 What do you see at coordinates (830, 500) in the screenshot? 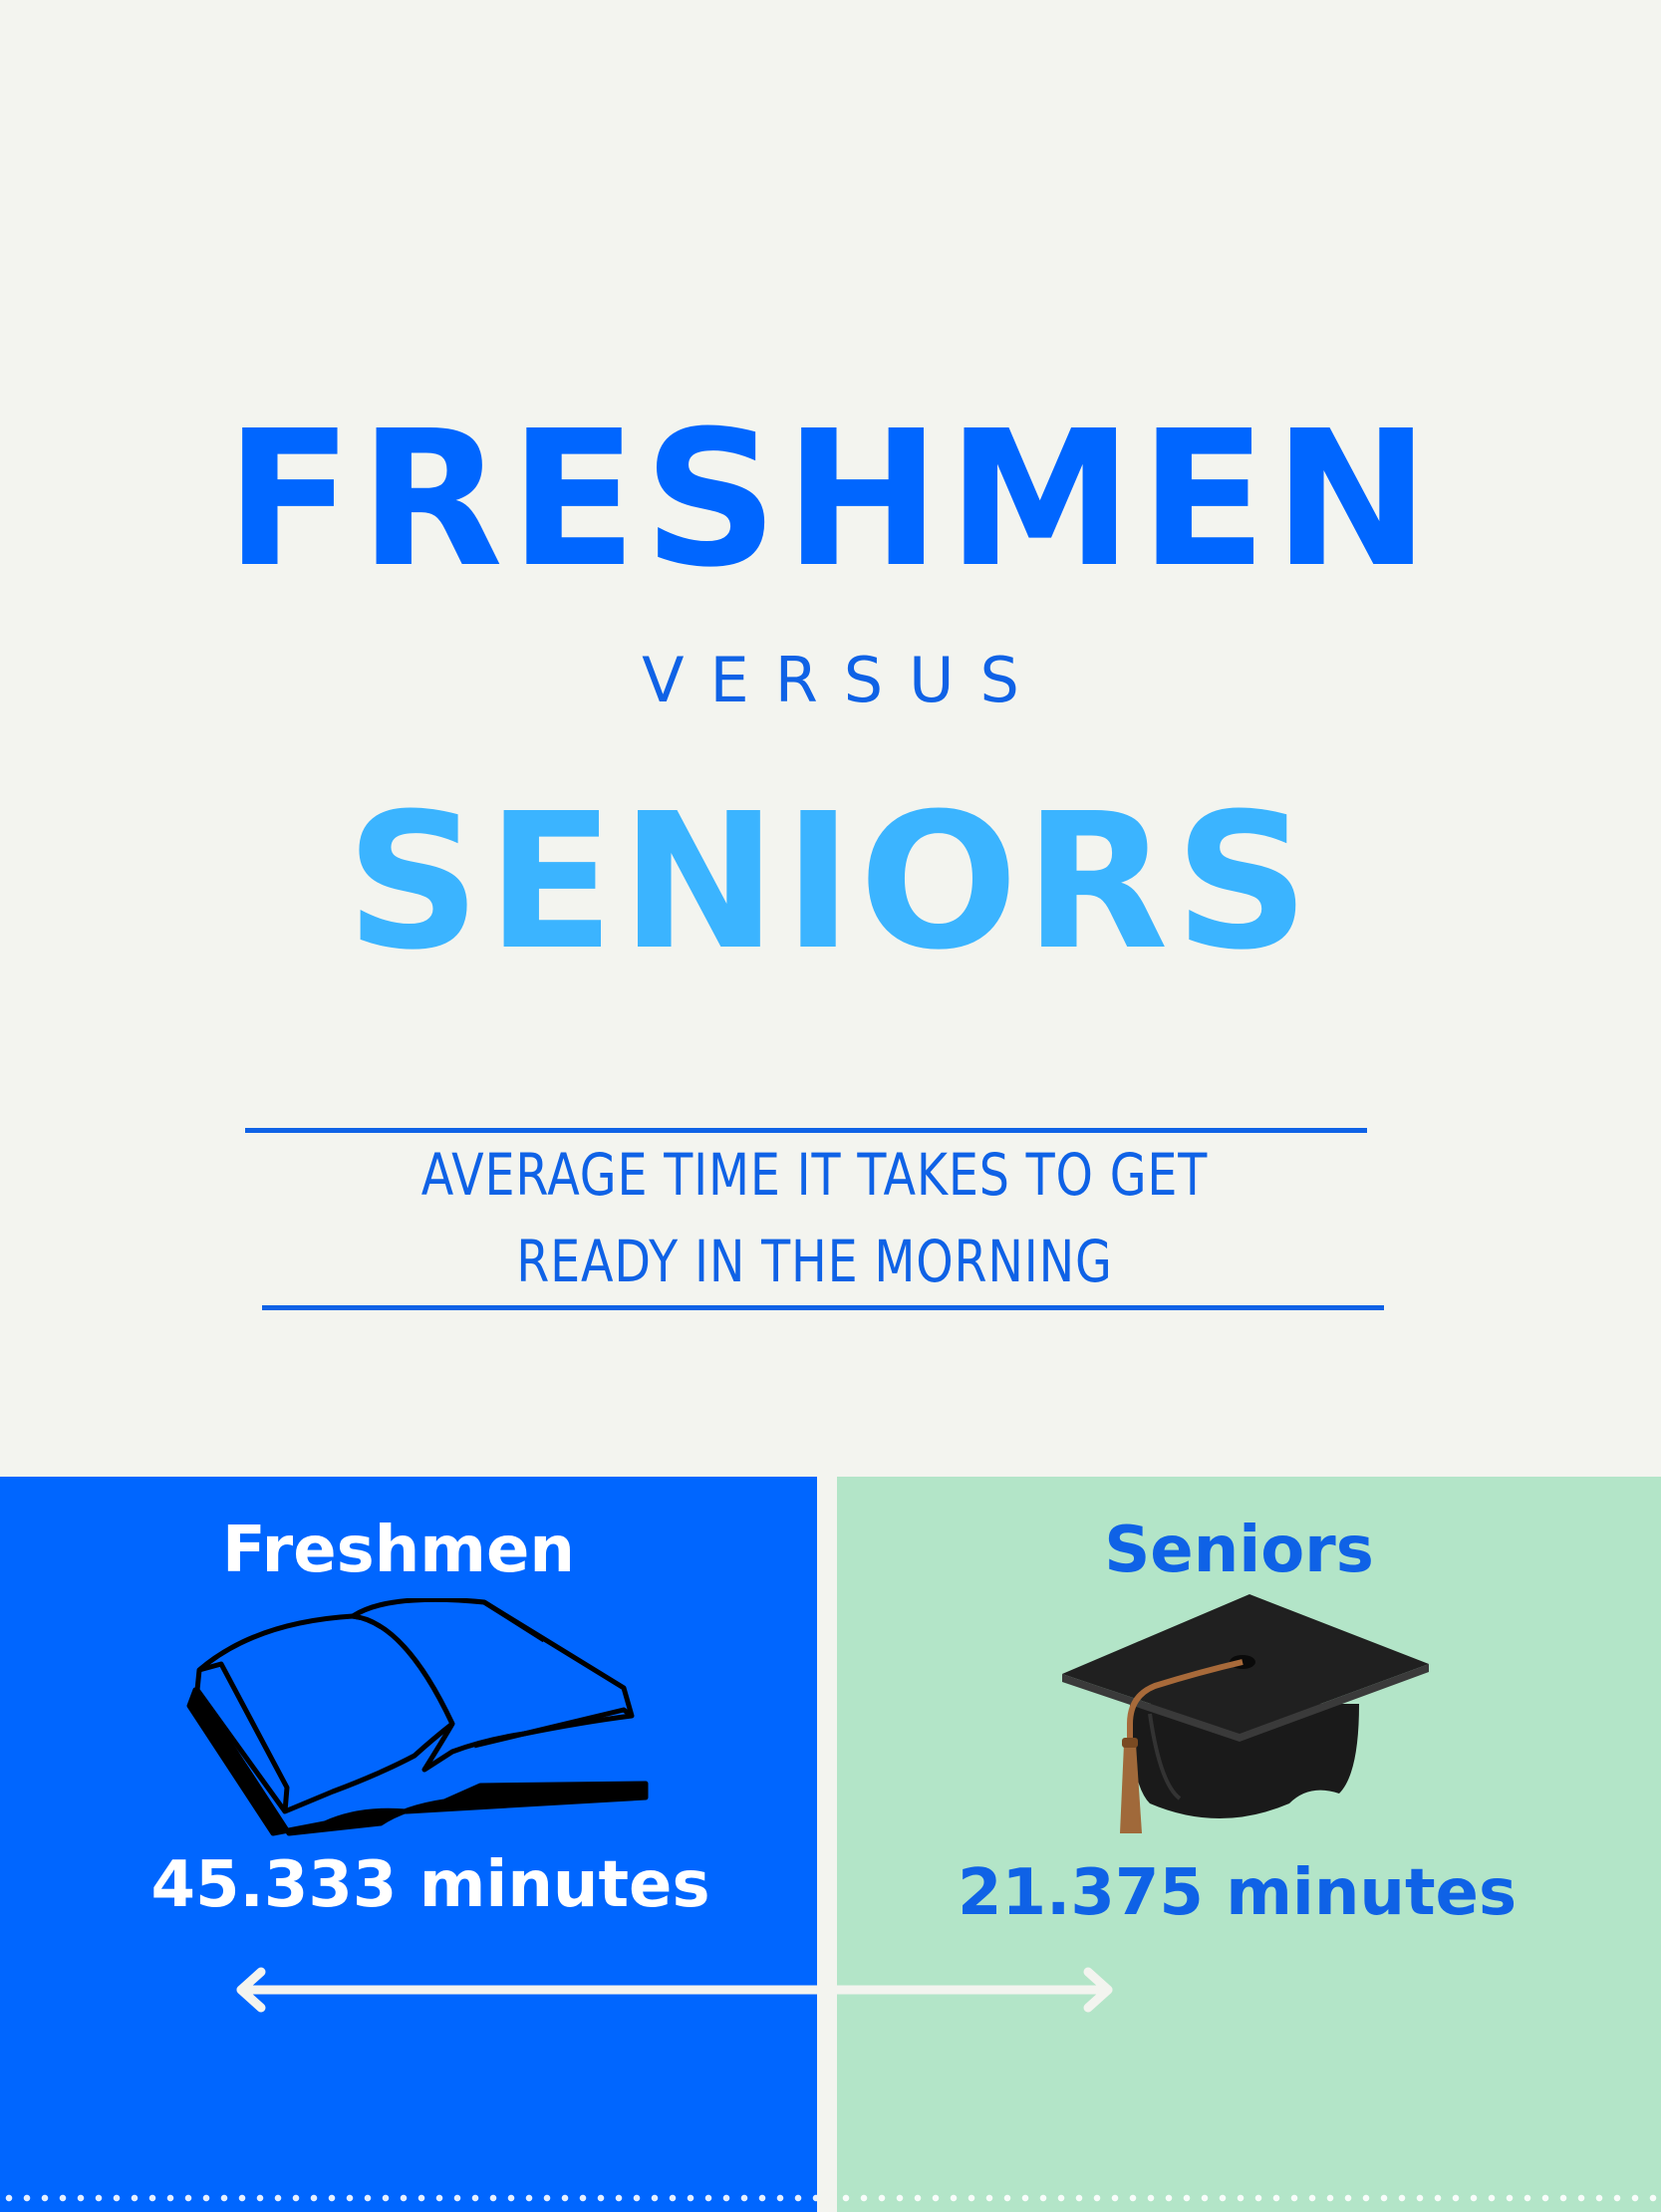
I see `title-freshmen: FRESHMEN` at bounding box center [830, 500].